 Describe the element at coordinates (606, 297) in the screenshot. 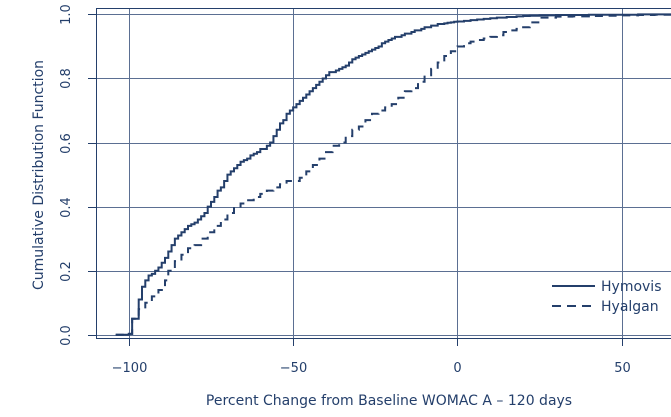

I see `legend: Hymovis Hyalgan` at that location.